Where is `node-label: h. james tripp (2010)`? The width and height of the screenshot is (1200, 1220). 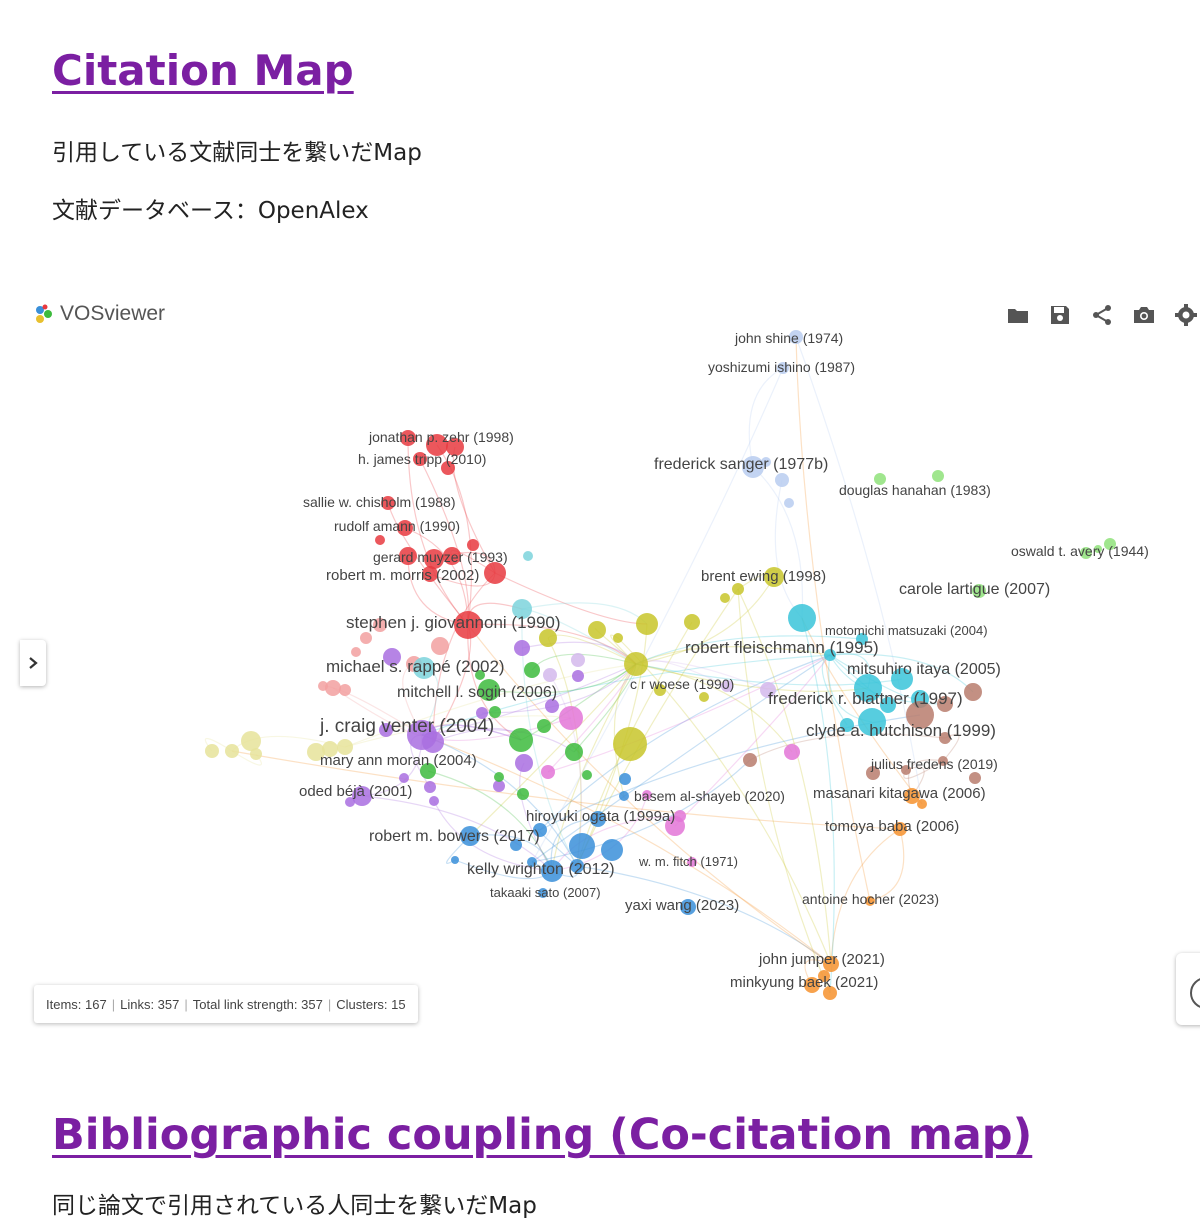
node-label: h. james tripp (2010) is located at coordinates (422, 459).